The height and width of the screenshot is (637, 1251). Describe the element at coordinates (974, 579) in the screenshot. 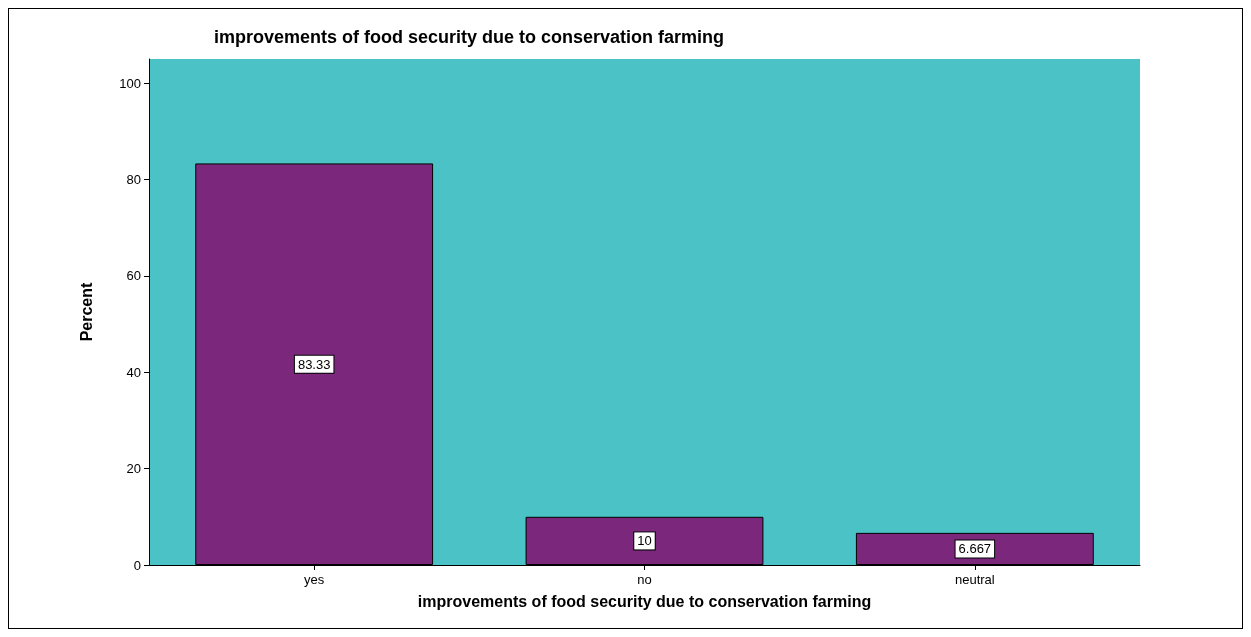

I see `x-tick-label: neutral` at that location.